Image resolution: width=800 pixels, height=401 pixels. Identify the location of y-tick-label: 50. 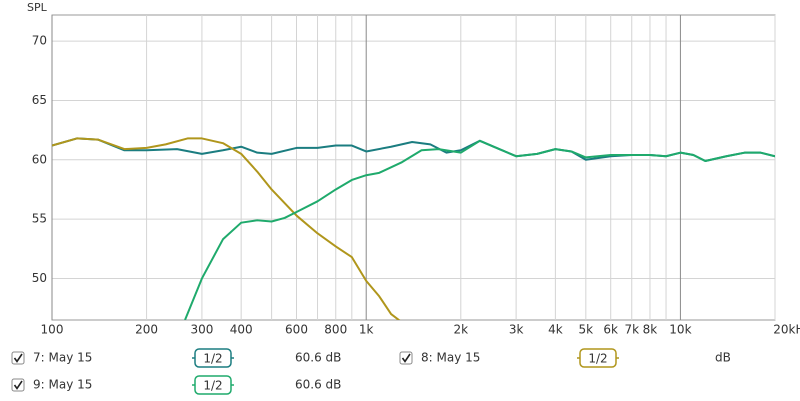
(39, 278).